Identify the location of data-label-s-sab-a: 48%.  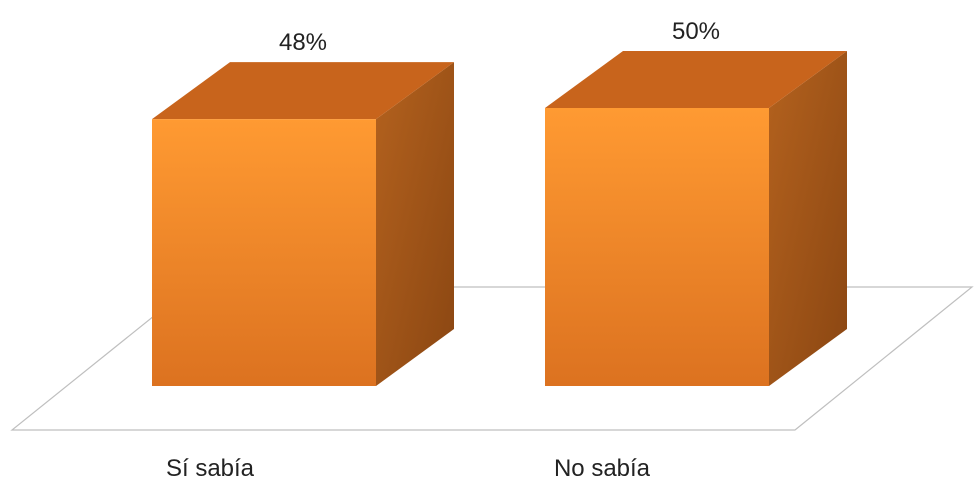
(303, 42).